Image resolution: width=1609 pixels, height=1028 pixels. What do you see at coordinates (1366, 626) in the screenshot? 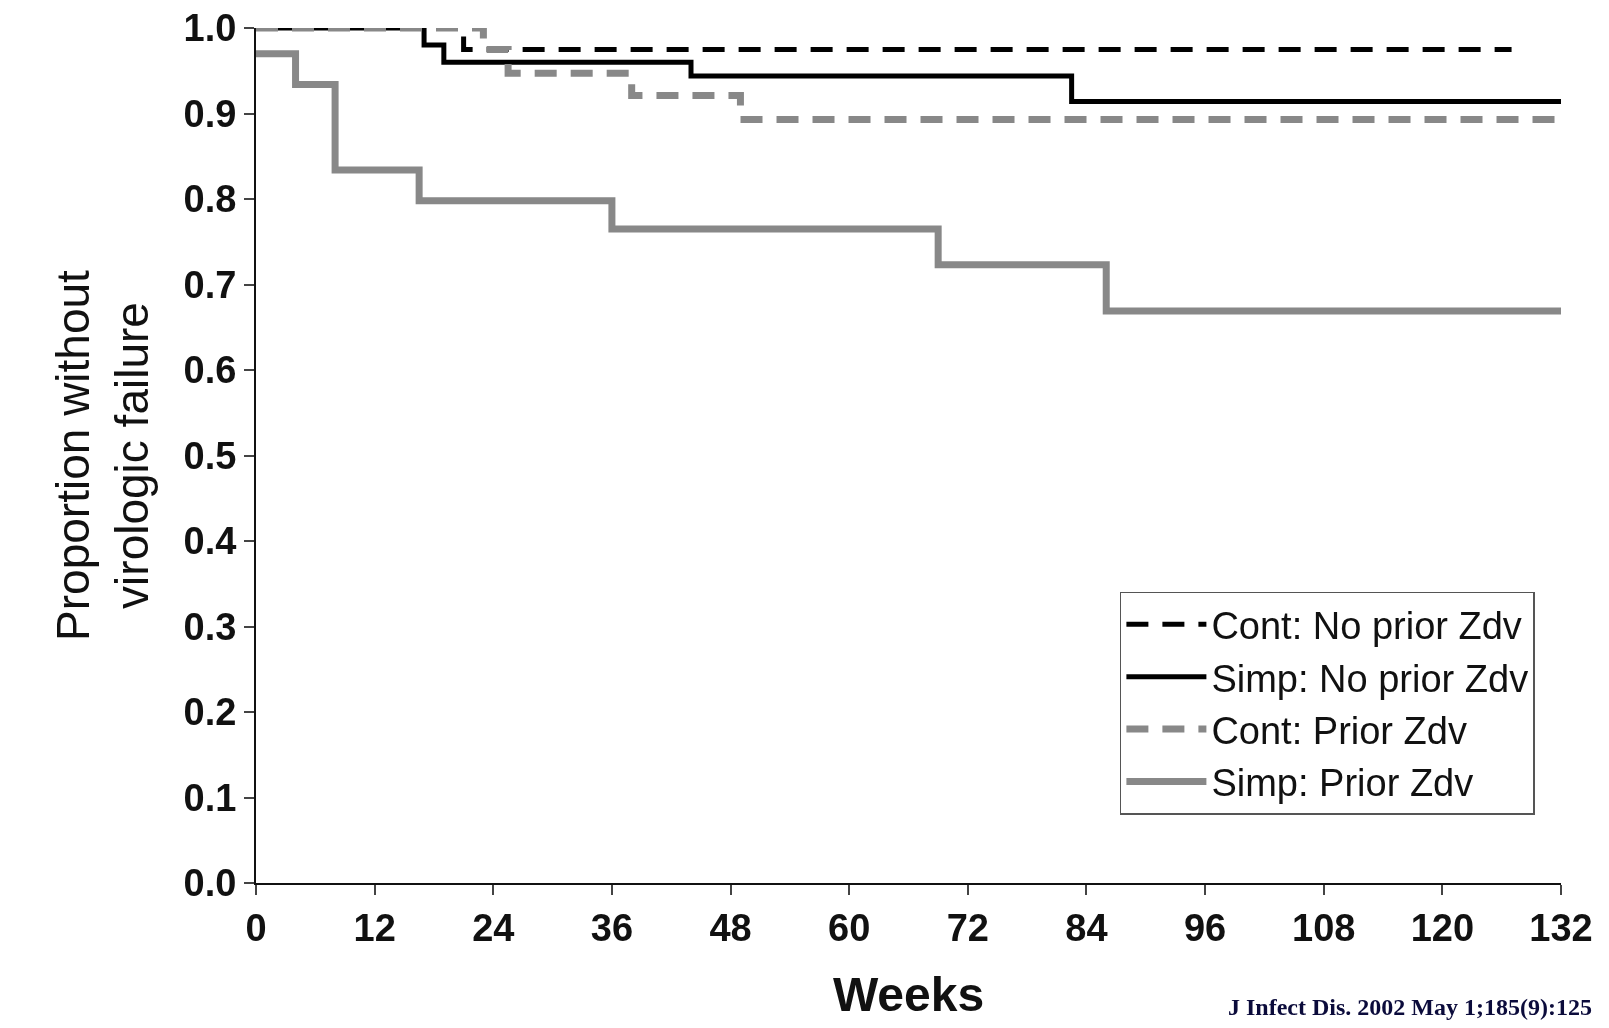
I see `legend-label: Cont: No prior Zdv` at bounding box center [1366, 626].